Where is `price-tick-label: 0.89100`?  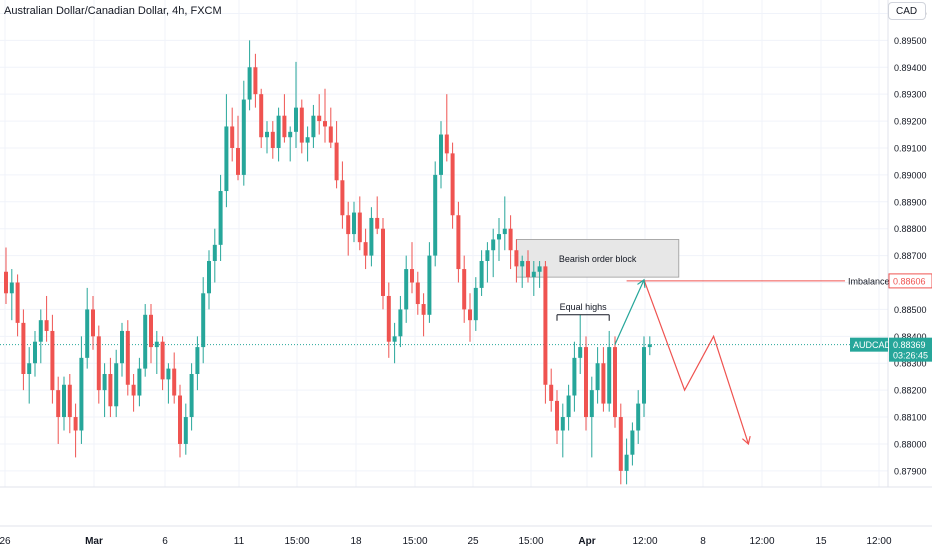 price-tick-label: 0.89100 is located at coordinates (910, 148).